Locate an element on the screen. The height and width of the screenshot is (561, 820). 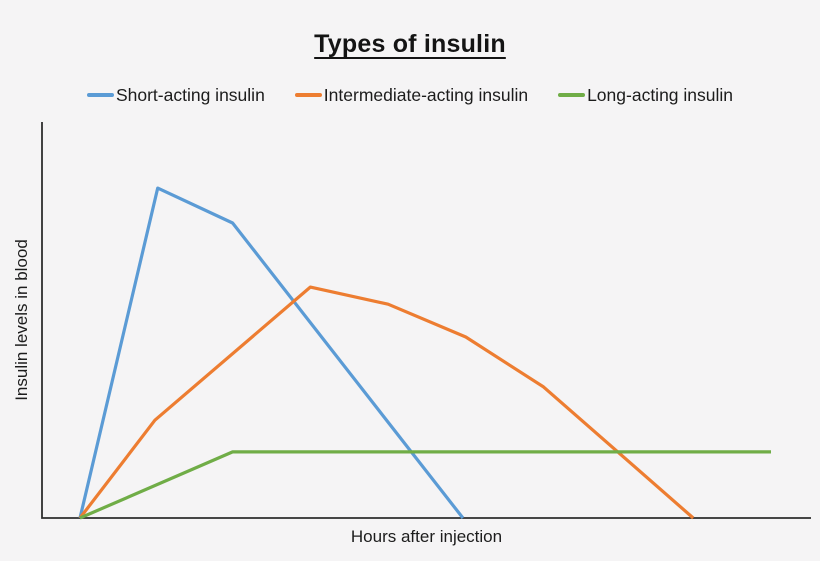
series-line-long-acting-insulin is located at coordinates (425, 485).